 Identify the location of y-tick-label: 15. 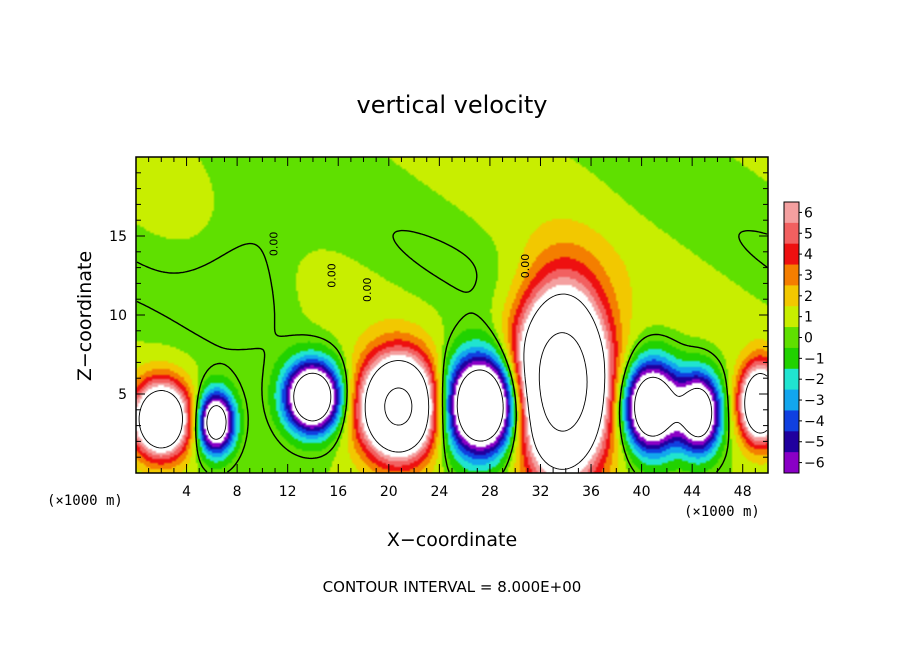
(118, 237).